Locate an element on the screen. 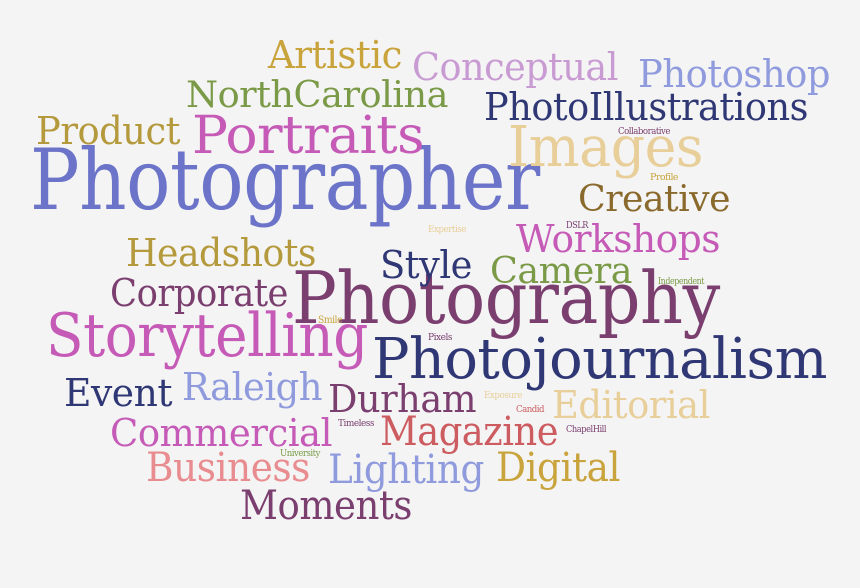 This screenshot has width=860, height=588. word-photoillustrations: PhotoIllustrations is located at coordinates (646, 107).